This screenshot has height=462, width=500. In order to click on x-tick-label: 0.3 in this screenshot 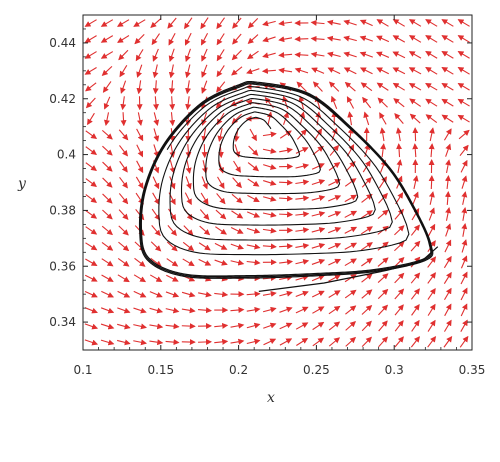, I will do `click(394, 370)`.